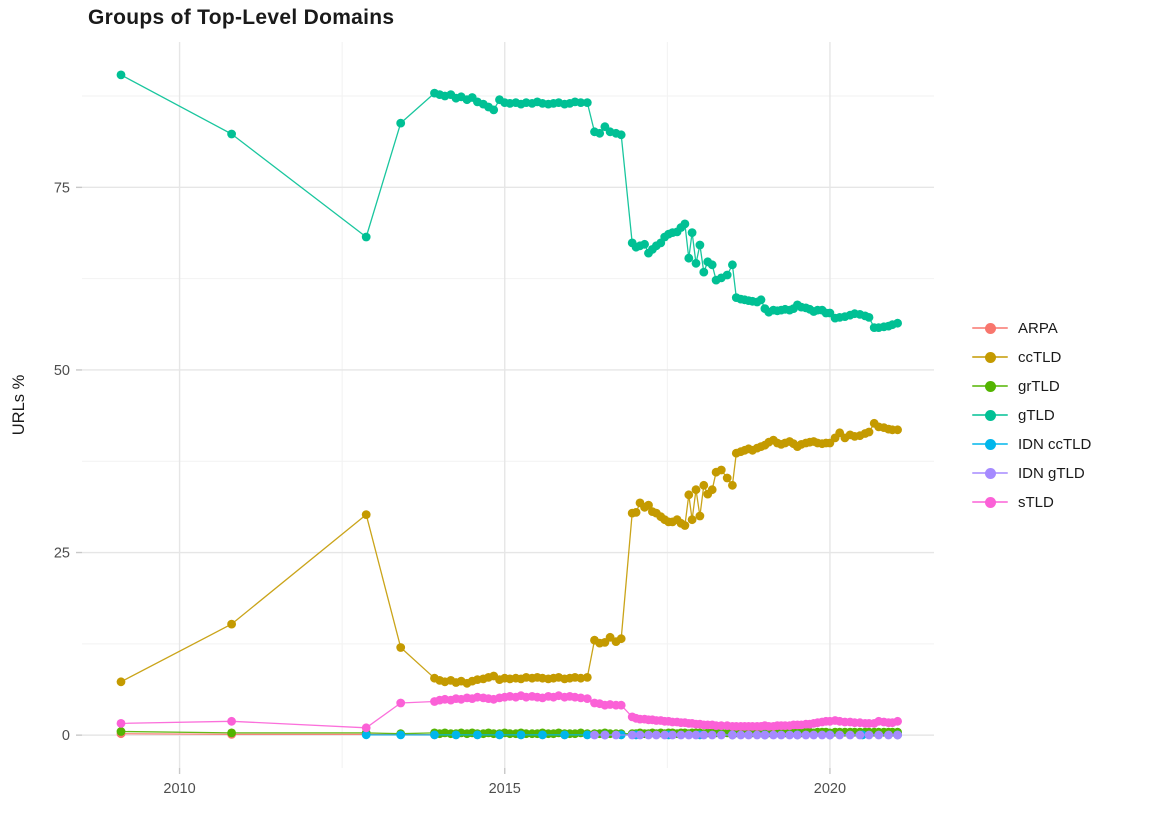  I want to click on legend-label: grTLD, so click(1039, 386).